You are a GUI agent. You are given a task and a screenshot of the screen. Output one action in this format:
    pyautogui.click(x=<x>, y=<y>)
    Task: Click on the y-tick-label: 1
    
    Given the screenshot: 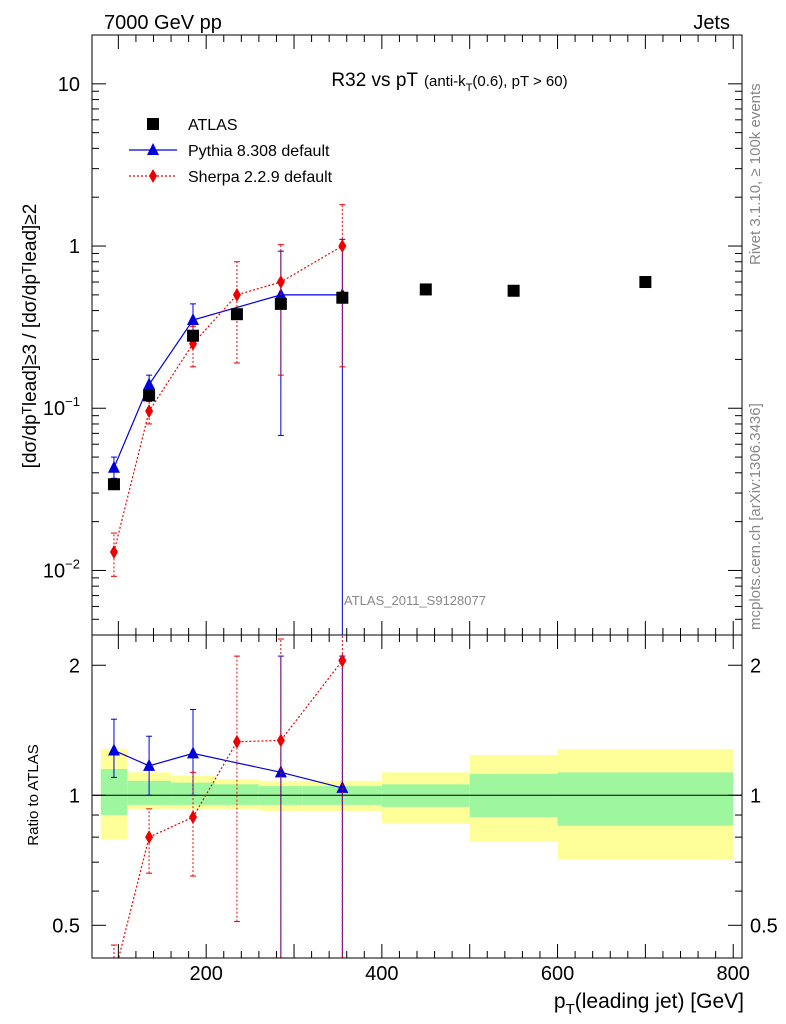 What is the action you would take?
    pyautogui.click(x=74, y=247)
    